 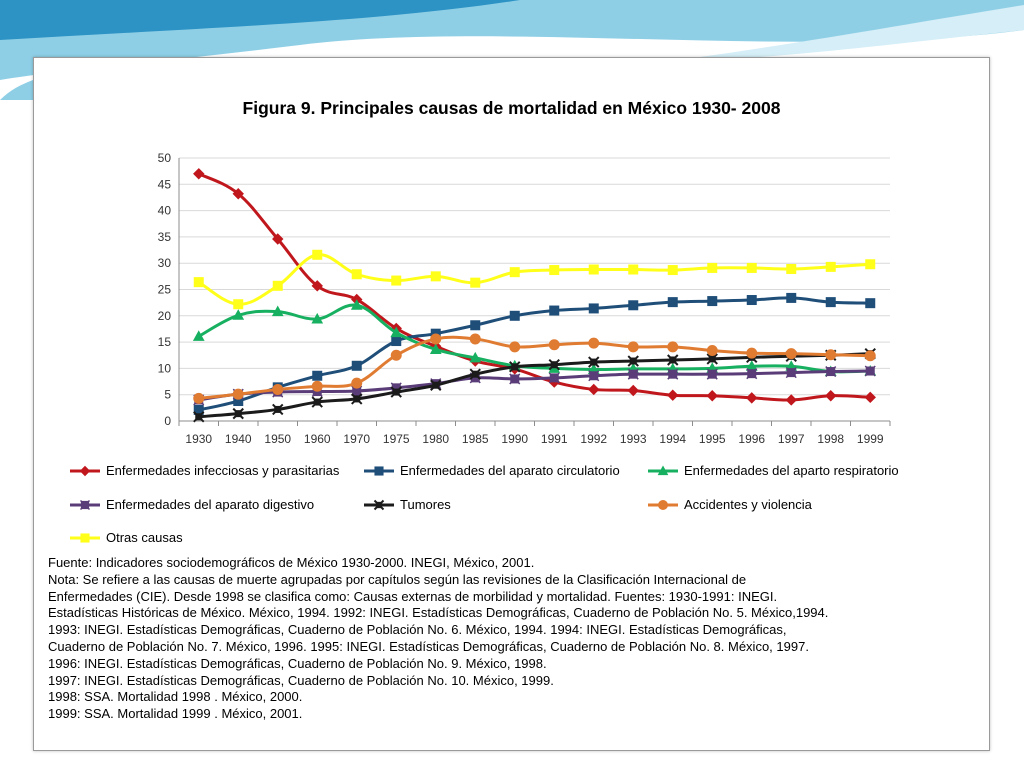 What do you see at coordinates (165, 290) in the screenshot?
I see `y-tick-label: 25` at bounding box center [165, 290].